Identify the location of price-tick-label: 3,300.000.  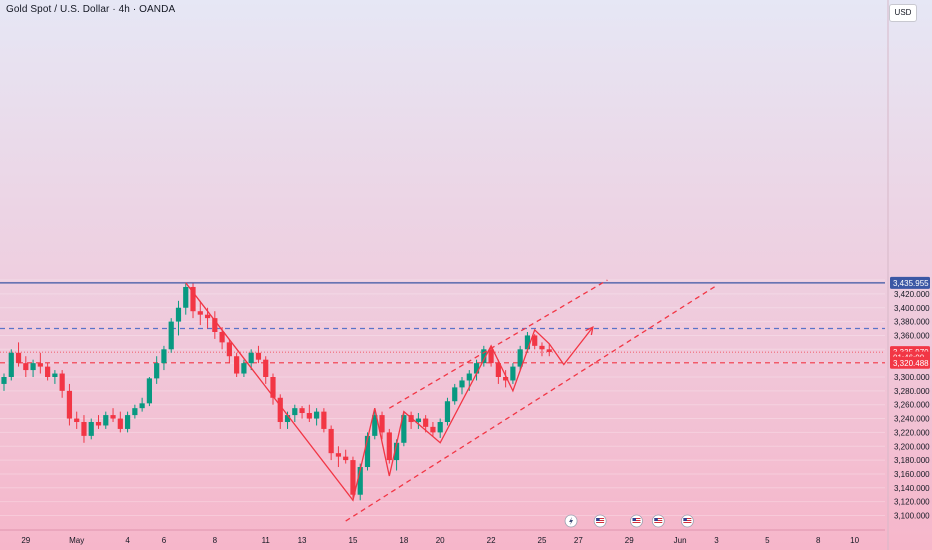
(912, 377).